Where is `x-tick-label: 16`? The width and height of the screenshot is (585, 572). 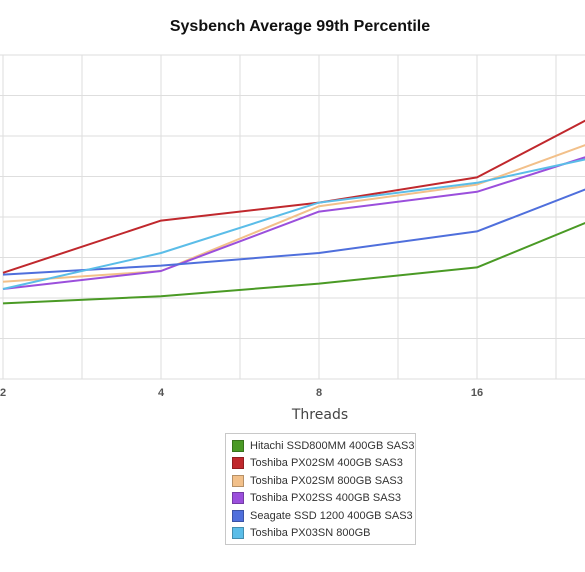 x-tick-label: 16 is located at coordinates (477, 393).